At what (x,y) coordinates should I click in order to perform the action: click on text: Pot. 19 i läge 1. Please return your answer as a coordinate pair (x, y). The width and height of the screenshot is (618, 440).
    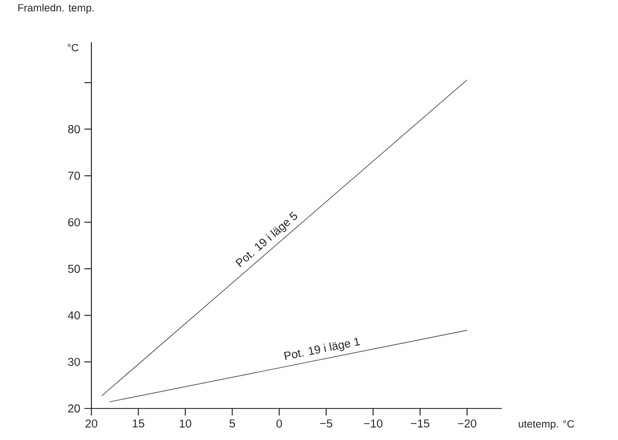
    Looking at the image, I should click on (322, 348).